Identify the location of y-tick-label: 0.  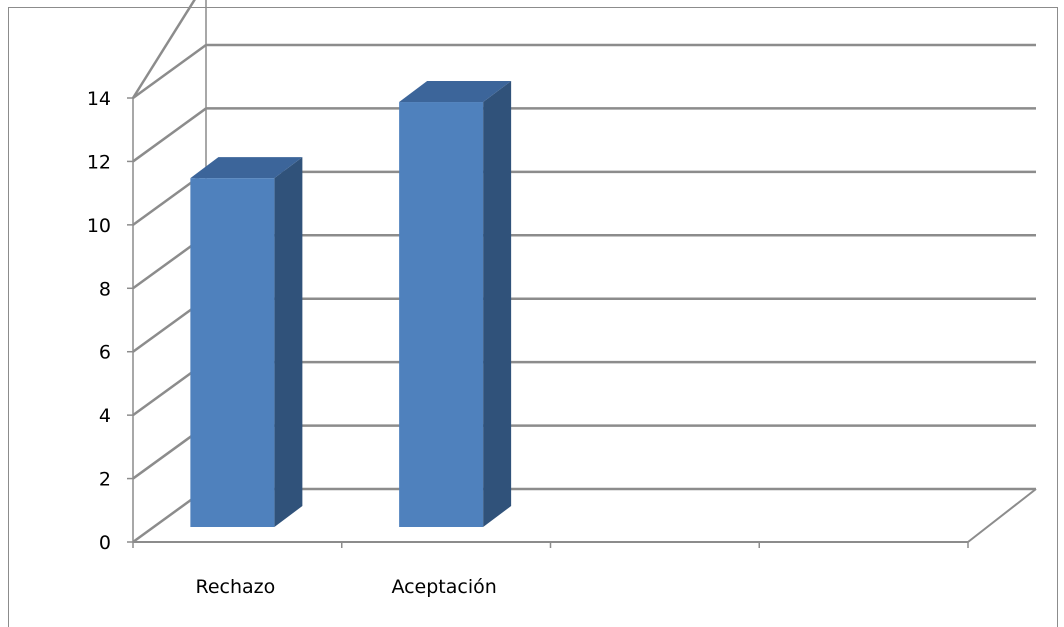
(105, 543).